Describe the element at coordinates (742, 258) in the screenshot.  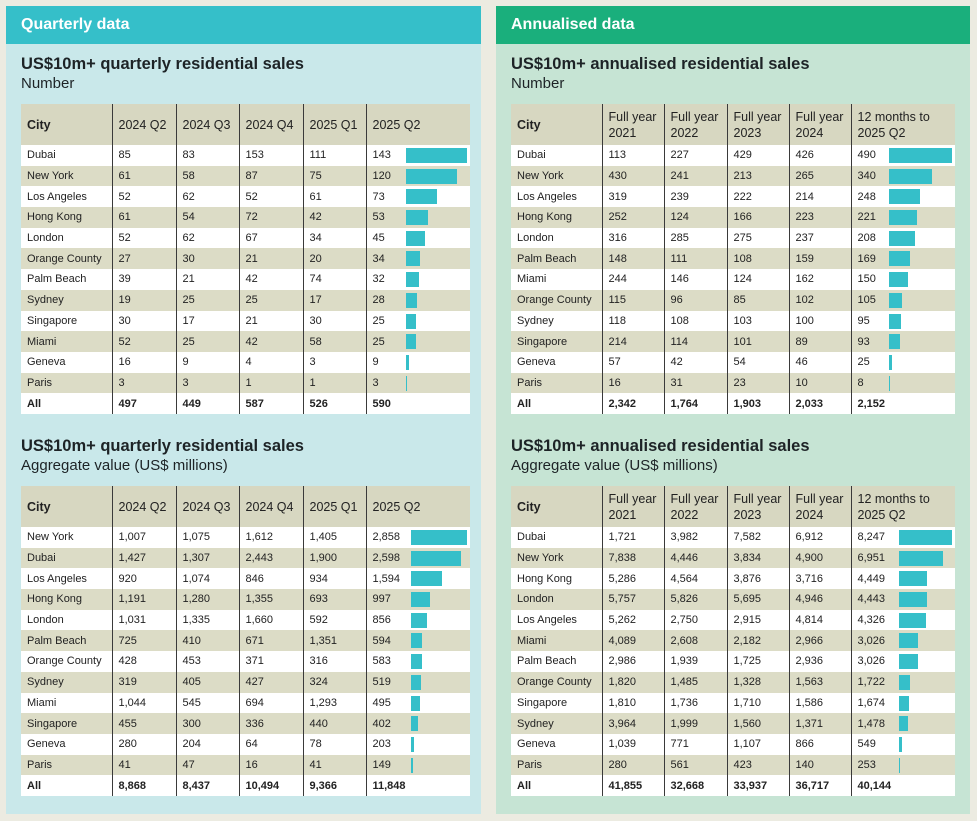
I see `value-text: 108` at that location.